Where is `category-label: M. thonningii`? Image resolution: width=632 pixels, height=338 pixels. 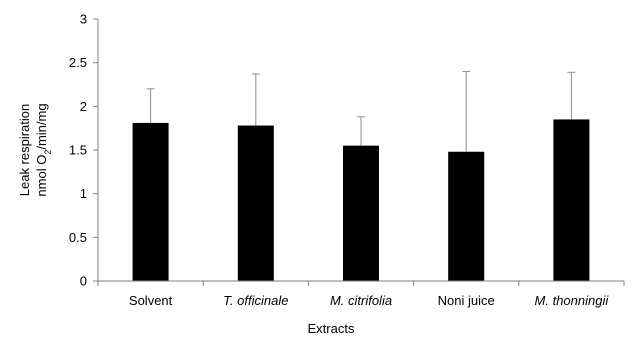
category-label: M. thonningii is located at coordinates (572, 300).